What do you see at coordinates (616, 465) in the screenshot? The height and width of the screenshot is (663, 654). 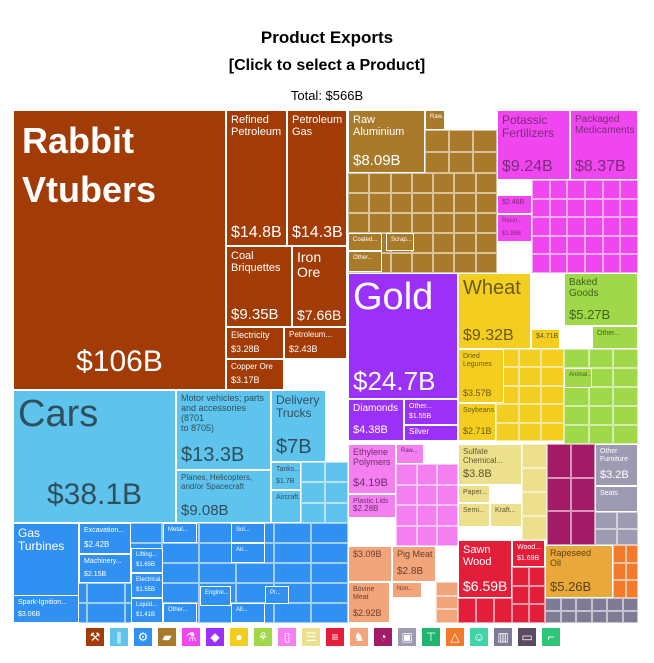 I see `tile-other-furniture: Other Furniture $3.2B` at bounding box center [616, 465].